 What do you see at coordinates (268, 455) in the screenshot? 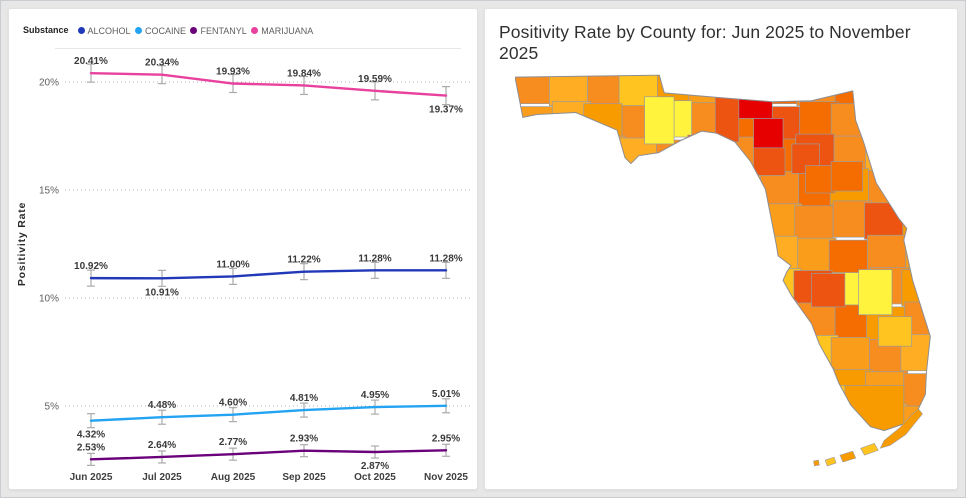
I see `series-line-fentanyl` at bounding box center [268, 455].